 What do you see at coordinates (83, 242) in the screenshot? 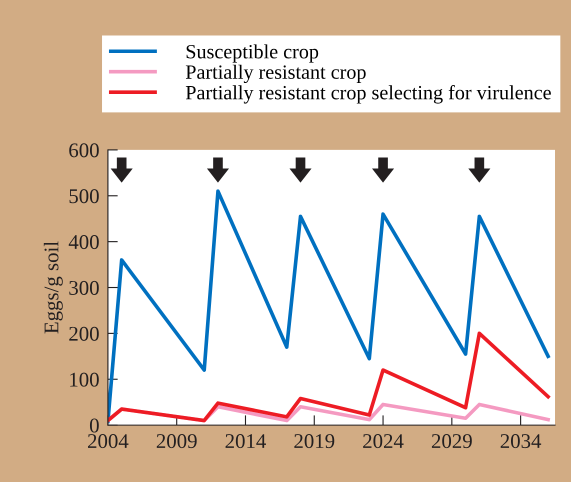
I see `y-tick-label: 400` at bounding box center [83, 242].